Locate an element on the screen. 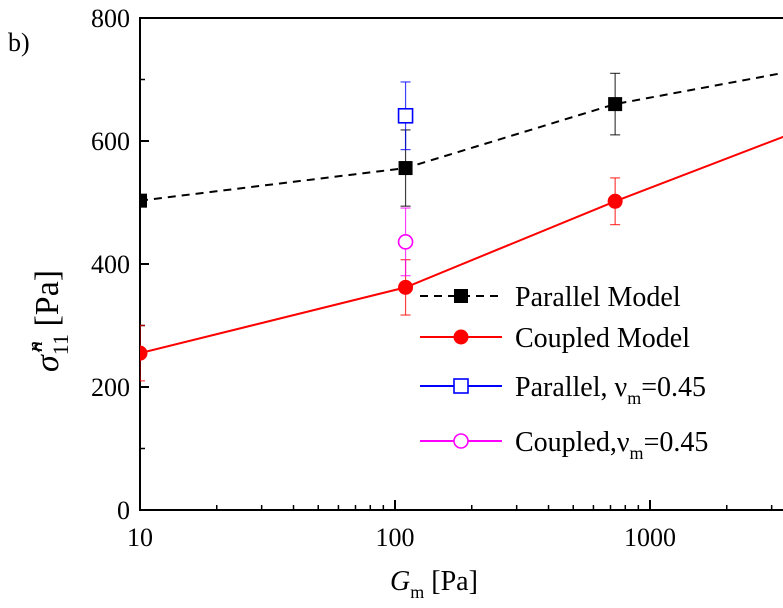 The width and height of the screenshot is (783, 608). x-tick-label: 10 is located at coordinates (140, 537).